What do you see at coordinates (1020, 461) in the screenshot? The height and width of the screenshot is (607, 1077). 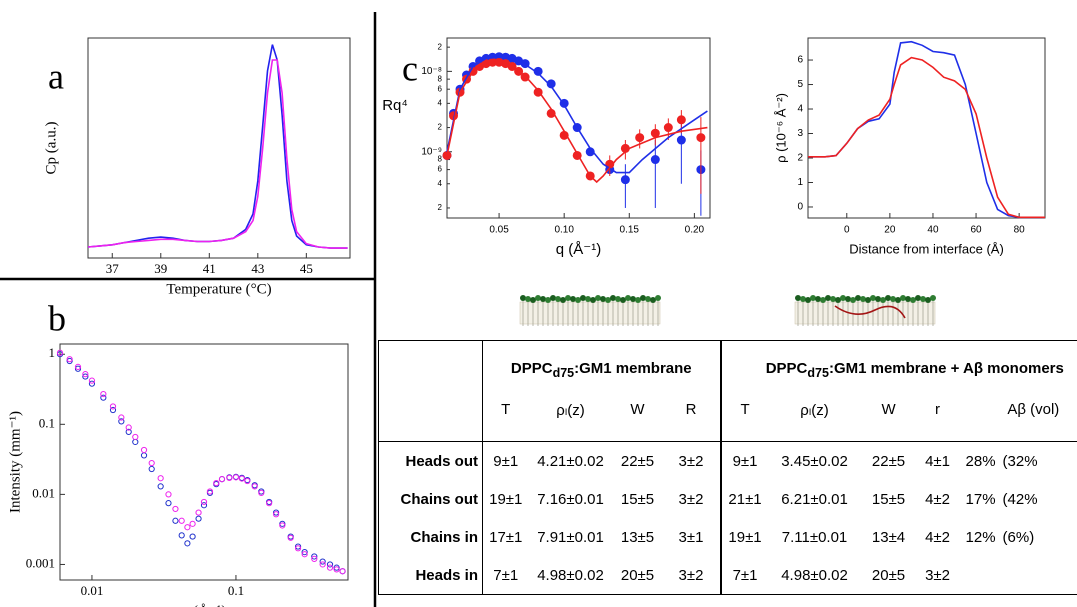 I see `table-cell: (32%` at bounding box center [1020, 461].